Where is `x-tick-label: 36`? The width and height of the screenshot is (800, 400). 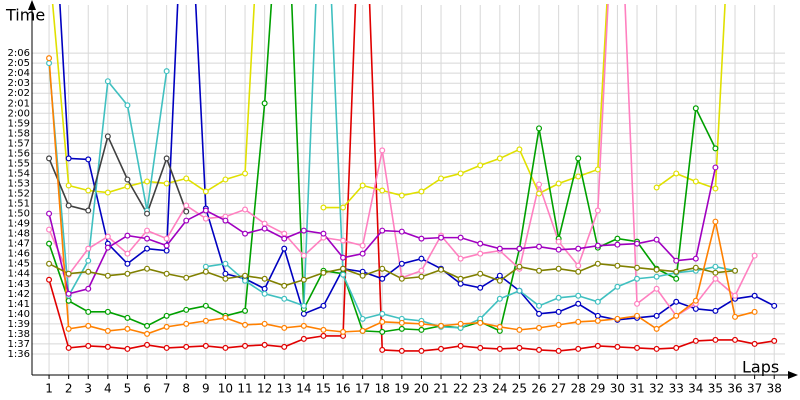 x-tick-label: 36 is located at coordinates (734, 389).